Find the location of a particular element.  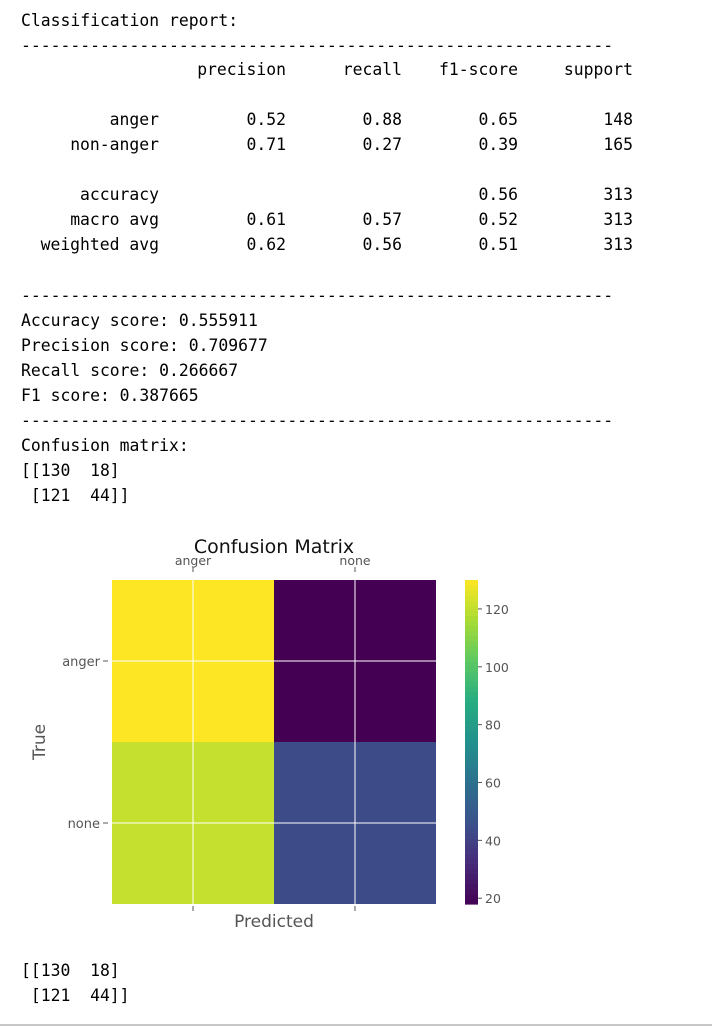

row-support: 165 is located at coordinates (618, 144).